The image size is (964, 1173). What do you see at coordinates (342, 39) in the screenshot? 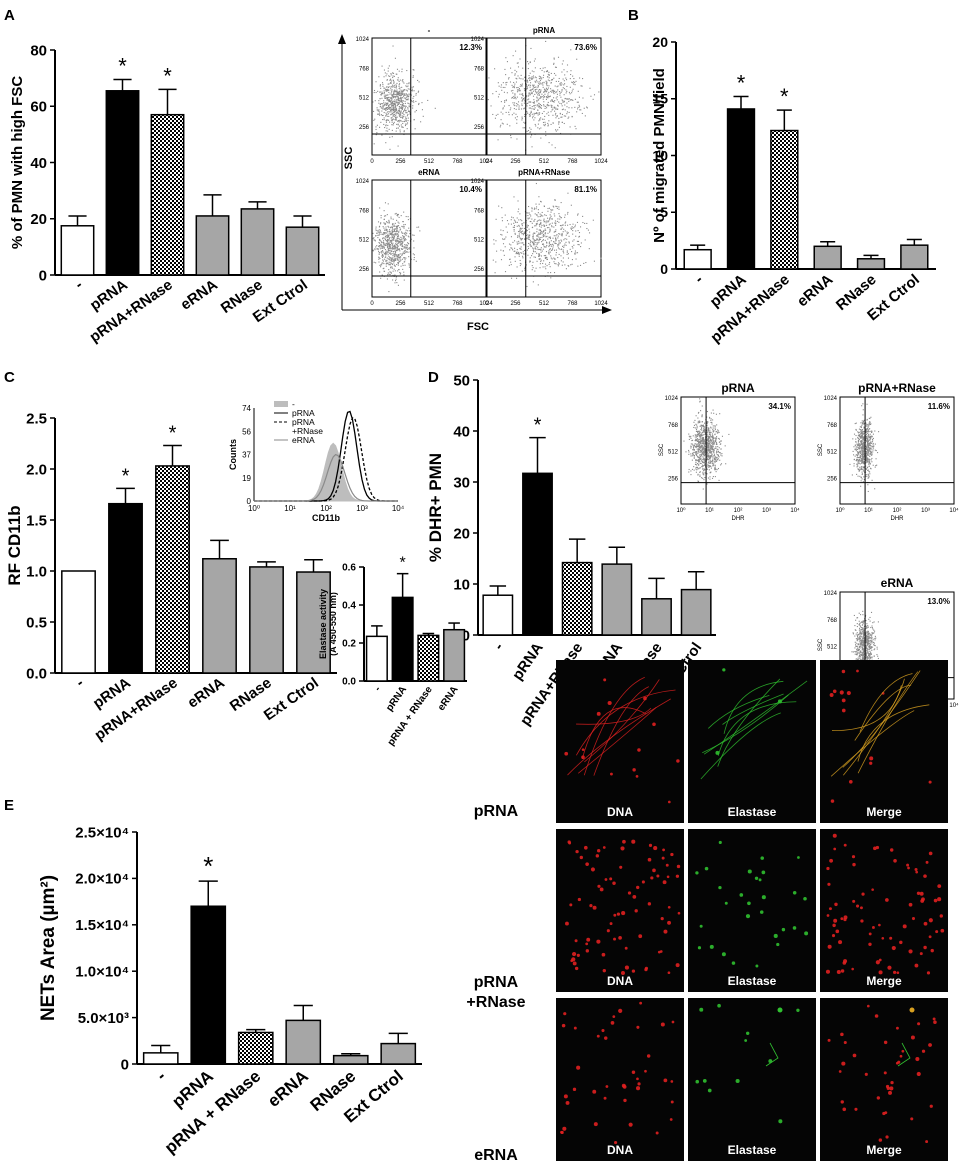
I see `ssc-arrowhead` at bounding box center [342, 39].